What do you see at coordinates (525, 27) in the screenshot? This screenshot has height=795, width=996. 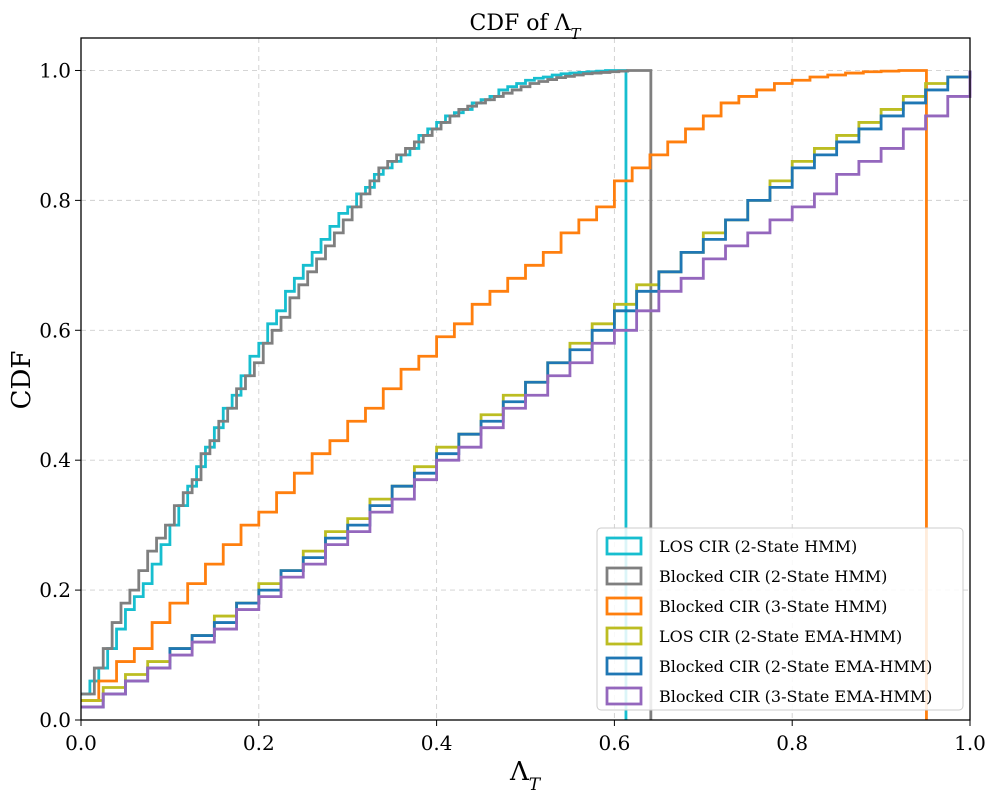 I see `chart-title: CDF of ΛT` at bounding box center [525, 27].